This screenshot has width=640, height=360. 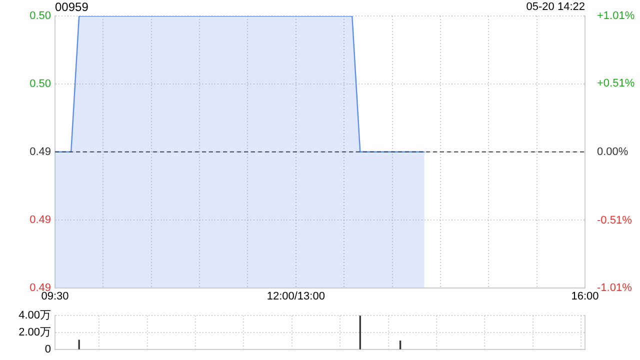 What do you see at coordinates (585, 296) in the screenshot?
I see `x-tick-label: 16:00` at bounding box center [585, 296].